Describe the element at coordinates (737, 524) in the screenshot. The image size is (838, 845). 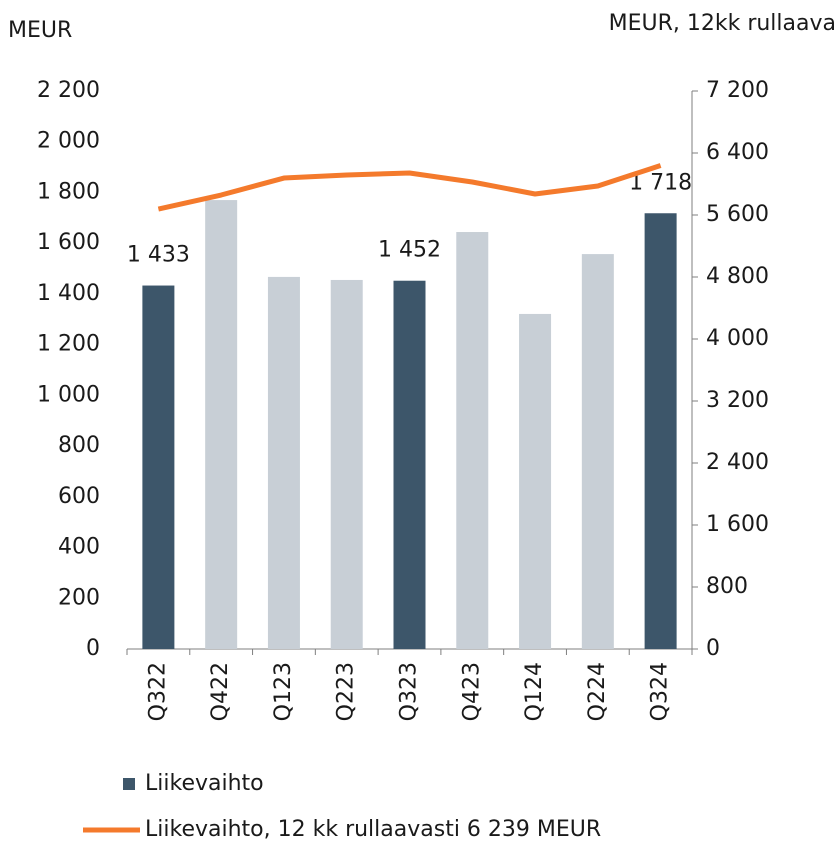
I see `y2-tick-label: 1 600` at that location.